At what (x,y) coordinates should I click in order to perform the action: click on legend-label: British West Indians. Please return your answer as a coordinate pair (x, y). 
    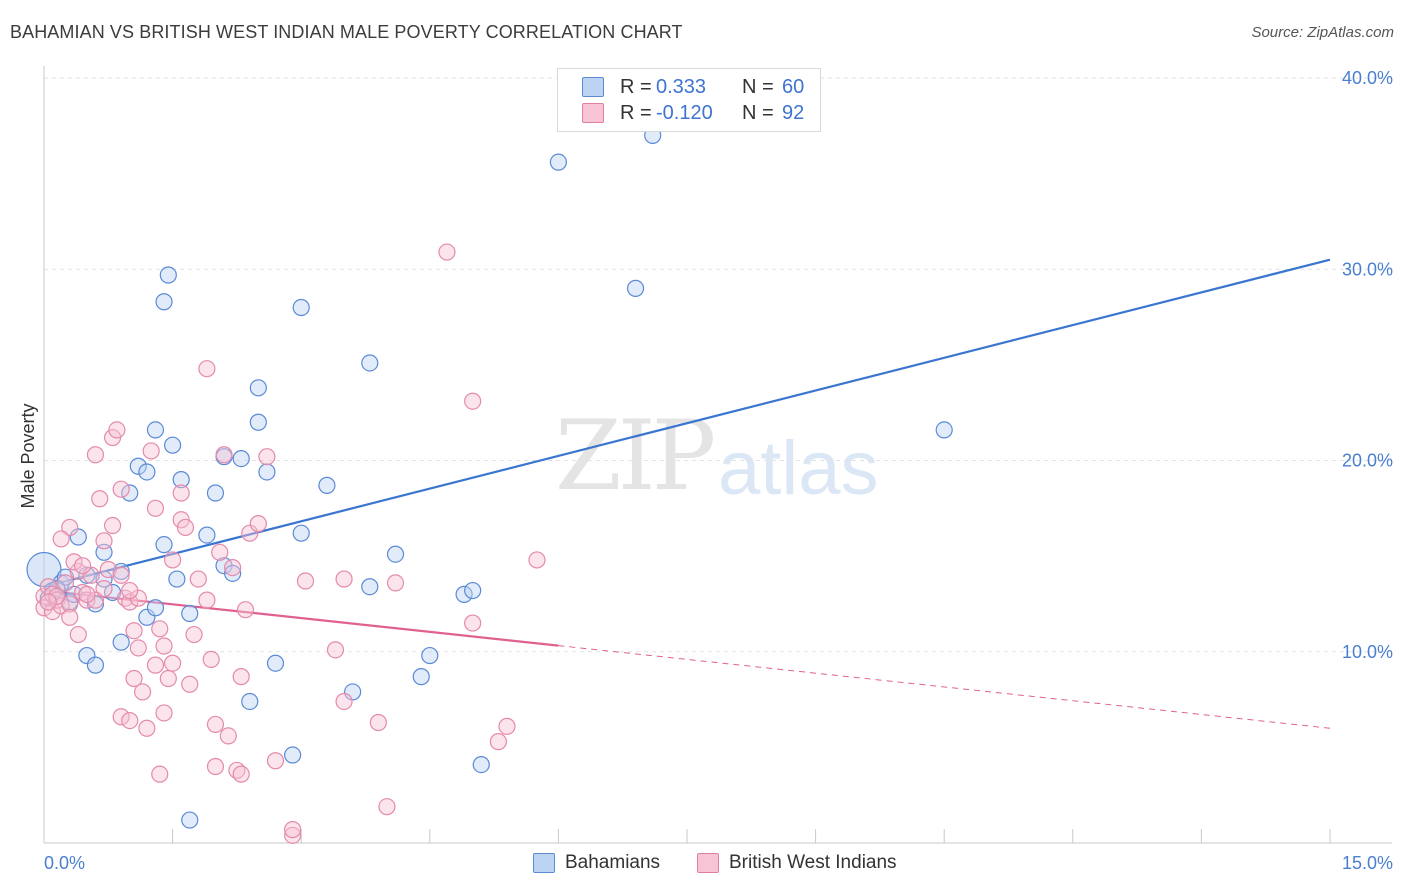
    Looking at the image, I should click on (813, 862).